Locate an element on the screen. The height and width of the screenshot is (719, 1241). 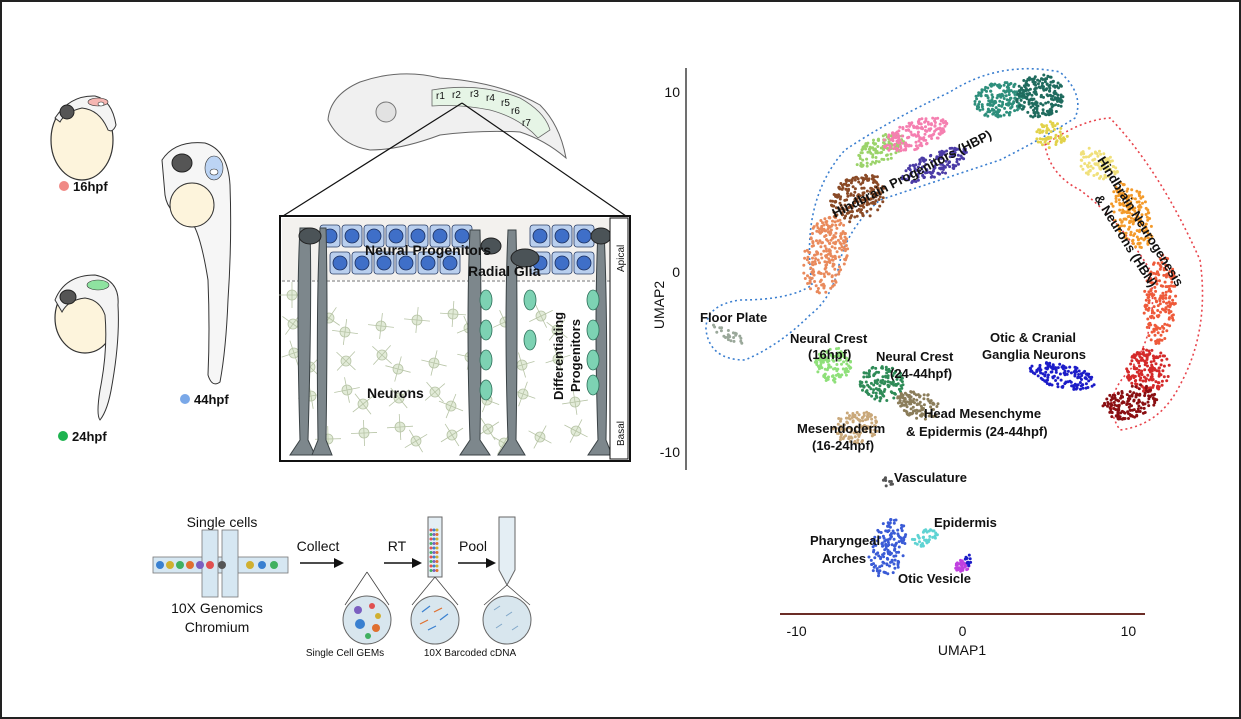
rhombomere-r2: r2 is located at coordinates (456, 95).